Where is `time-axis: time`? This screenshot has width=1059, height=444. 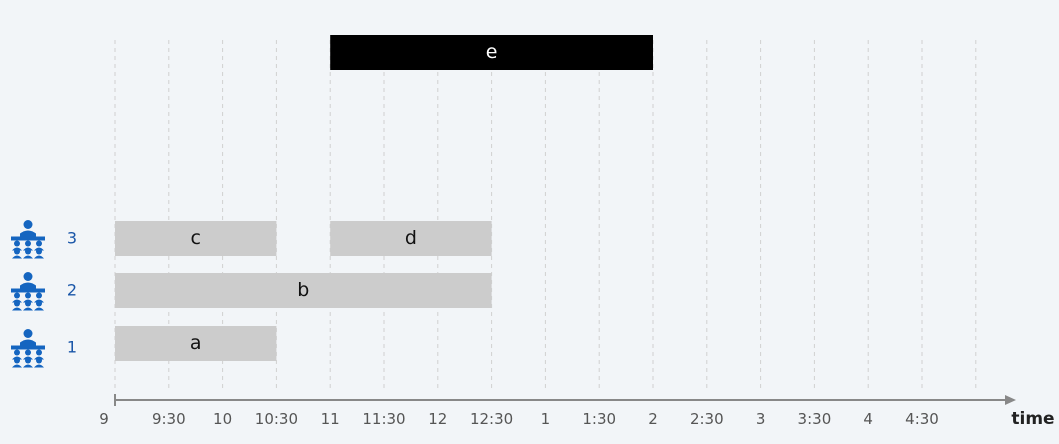 time-axis: time is located at coordinates (584, 411).